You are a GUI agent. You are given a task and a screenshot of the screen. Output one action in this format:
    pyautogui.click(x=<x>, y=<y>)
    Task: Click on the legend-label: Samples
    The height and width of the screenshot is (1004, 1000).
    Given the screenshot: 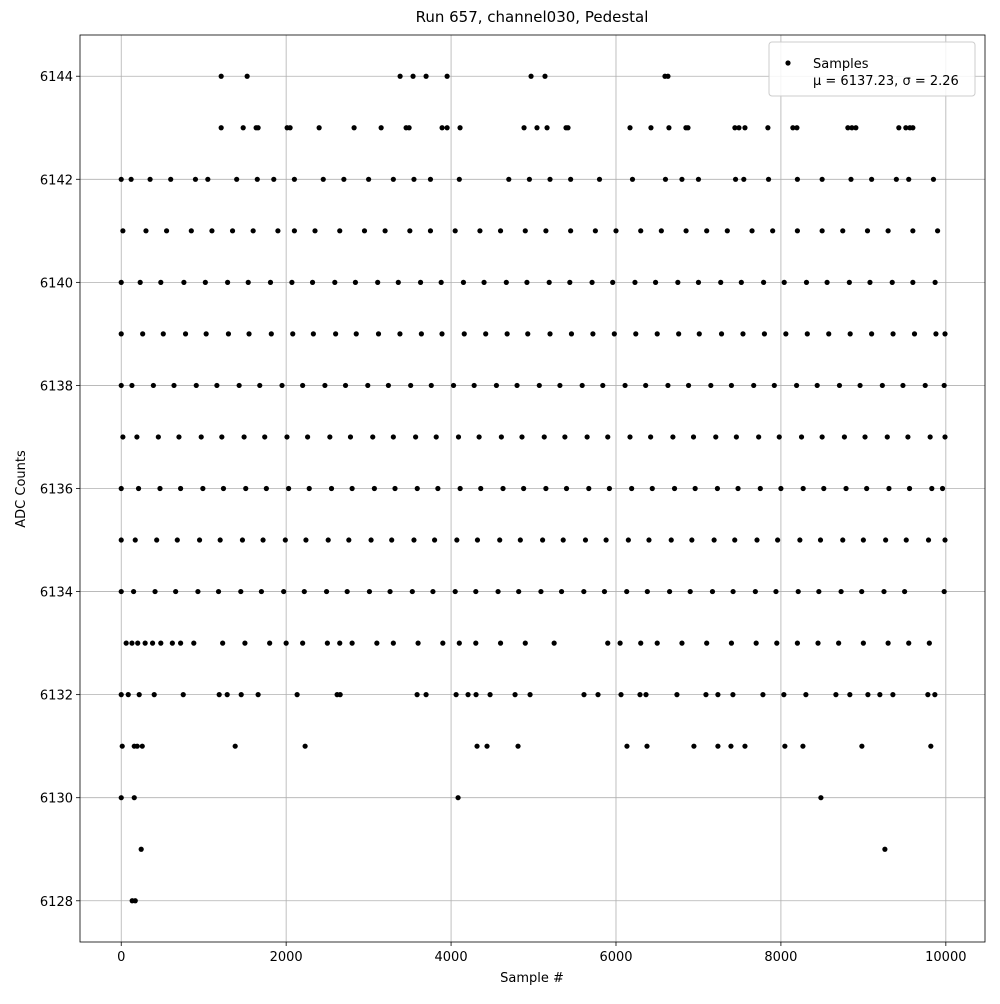 What is the action you would take?
    pyautogui.click(x=841, y=64)
    